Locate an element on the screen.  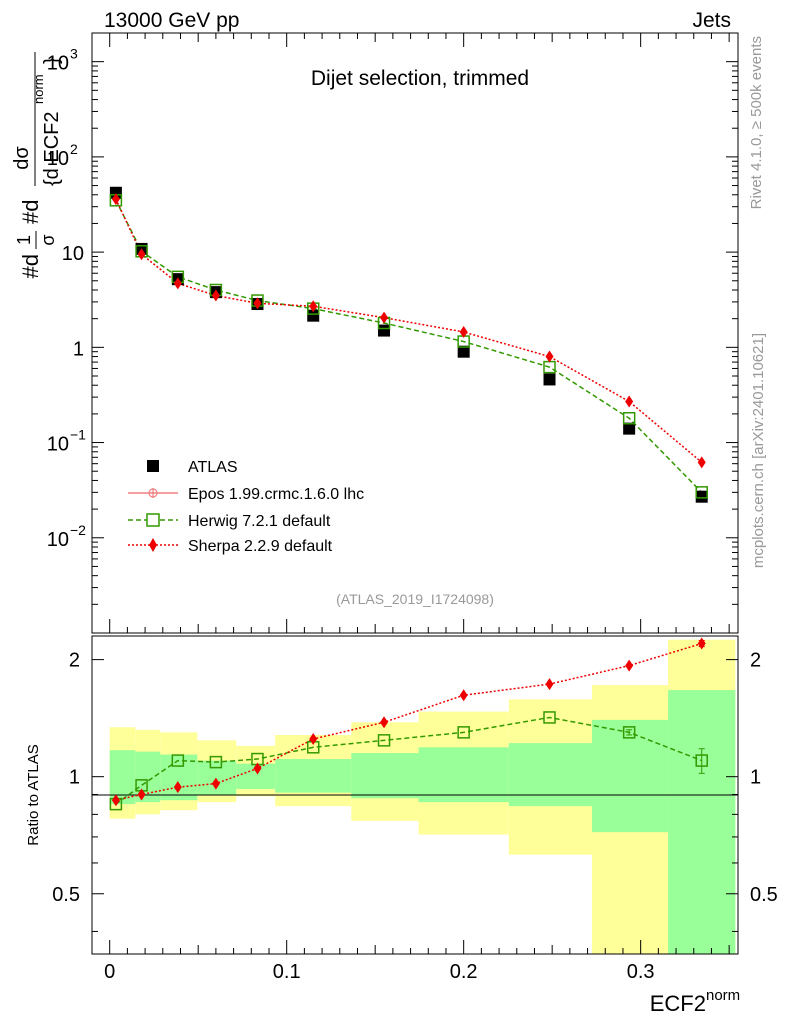
legend-entry-sherpa: Sherpa 2.2.9 default is located at coordinates (230, 546).